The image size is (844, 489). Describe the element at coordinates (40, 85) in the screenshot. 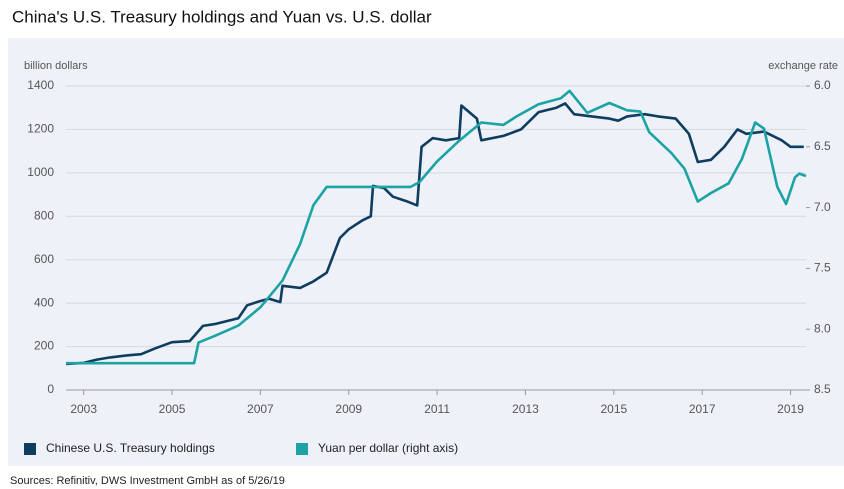

I see `y-tick-label: 1400` at that location.